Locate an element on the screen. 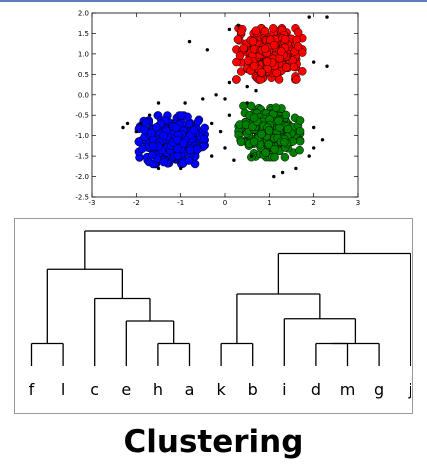 This screenshot has height=472, width=427. y-tick-label: -1.5 is located at coordinates (82, 157).